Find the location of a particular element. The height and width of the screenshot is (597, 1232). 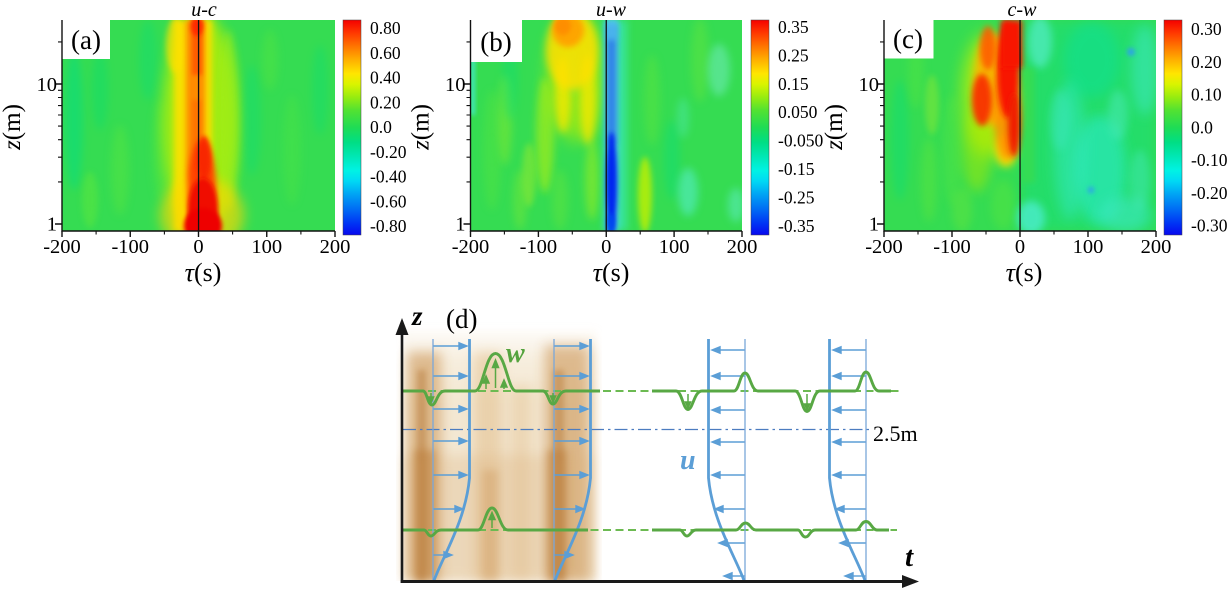

svg-text: -0.15 is located at coordinates (796, 169).